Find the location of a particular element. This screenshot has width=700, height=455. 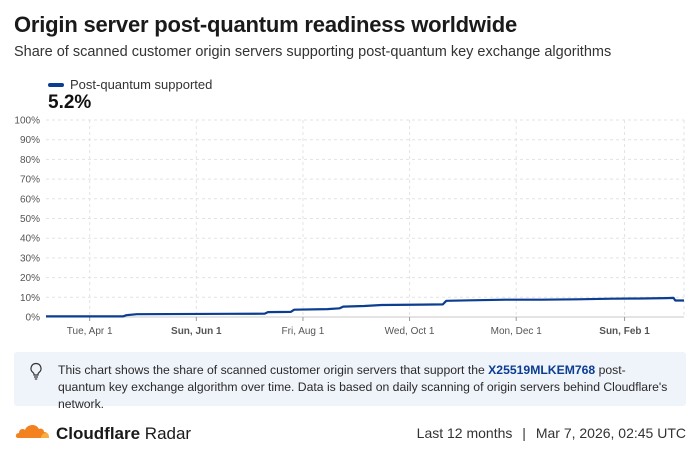

lightbulb-icon is located at coordinates (36, 373).